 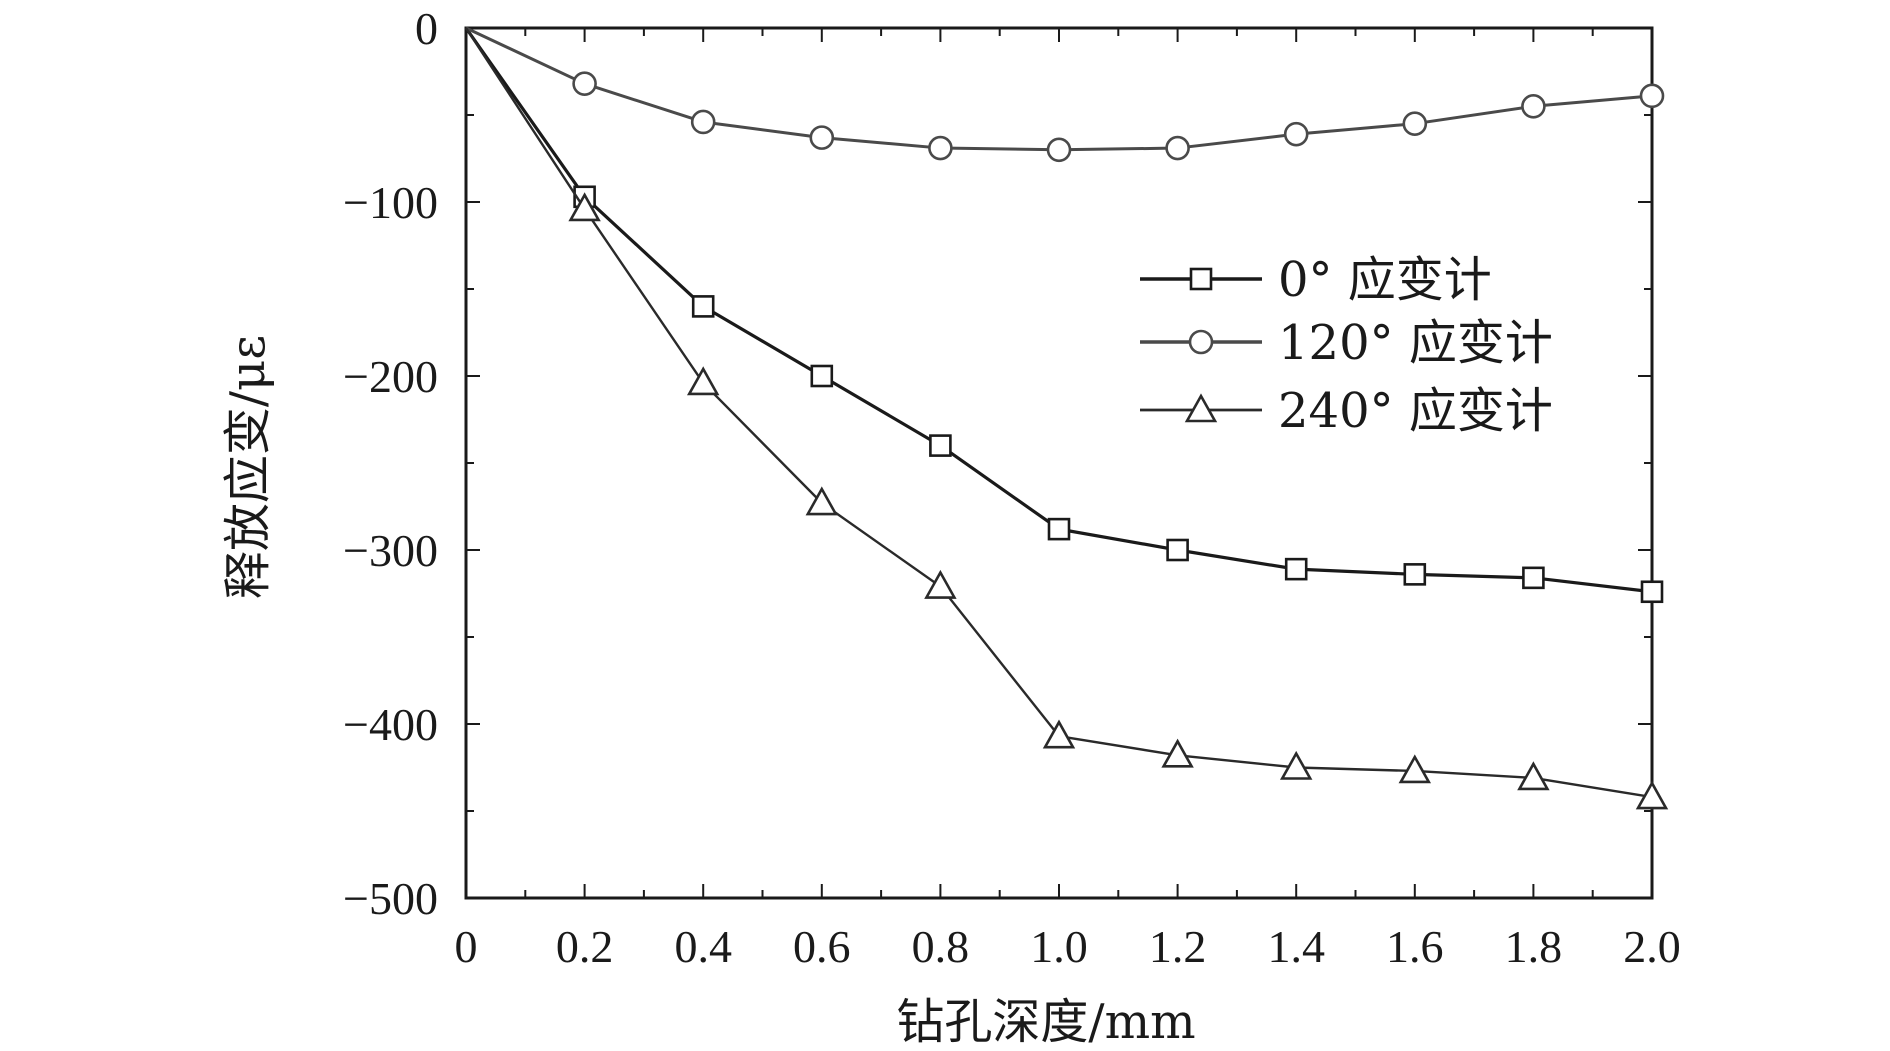 What do you see at coordinates (1385, 280) in the screenshot?
I see `legend-label: 0° 应变计` at bounding box center [1385, 280].